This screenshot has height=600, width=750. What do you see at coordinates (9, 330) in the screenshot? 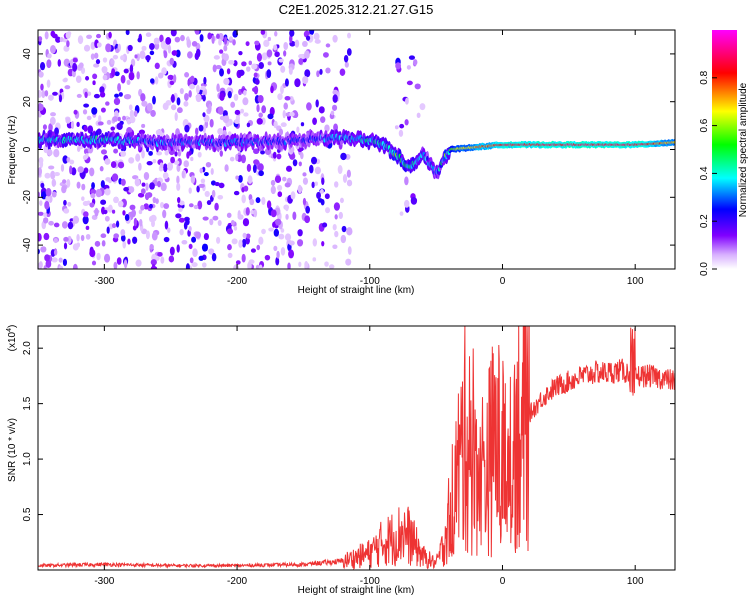
I see `snr-y-scale-exponent: 4` at bounding box center [9, 330].